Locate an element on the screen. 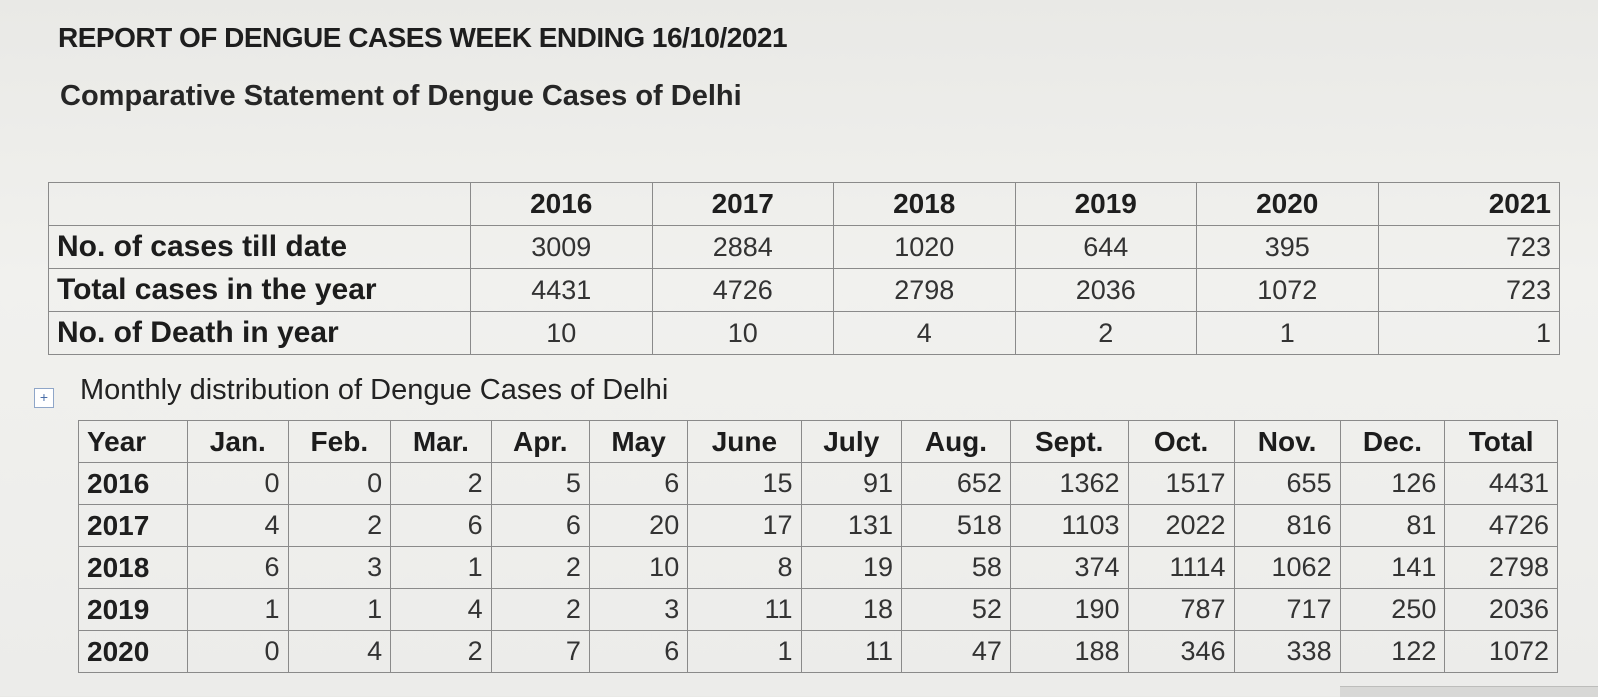  table-cell: 346 is located at coordinates (1181, 651).